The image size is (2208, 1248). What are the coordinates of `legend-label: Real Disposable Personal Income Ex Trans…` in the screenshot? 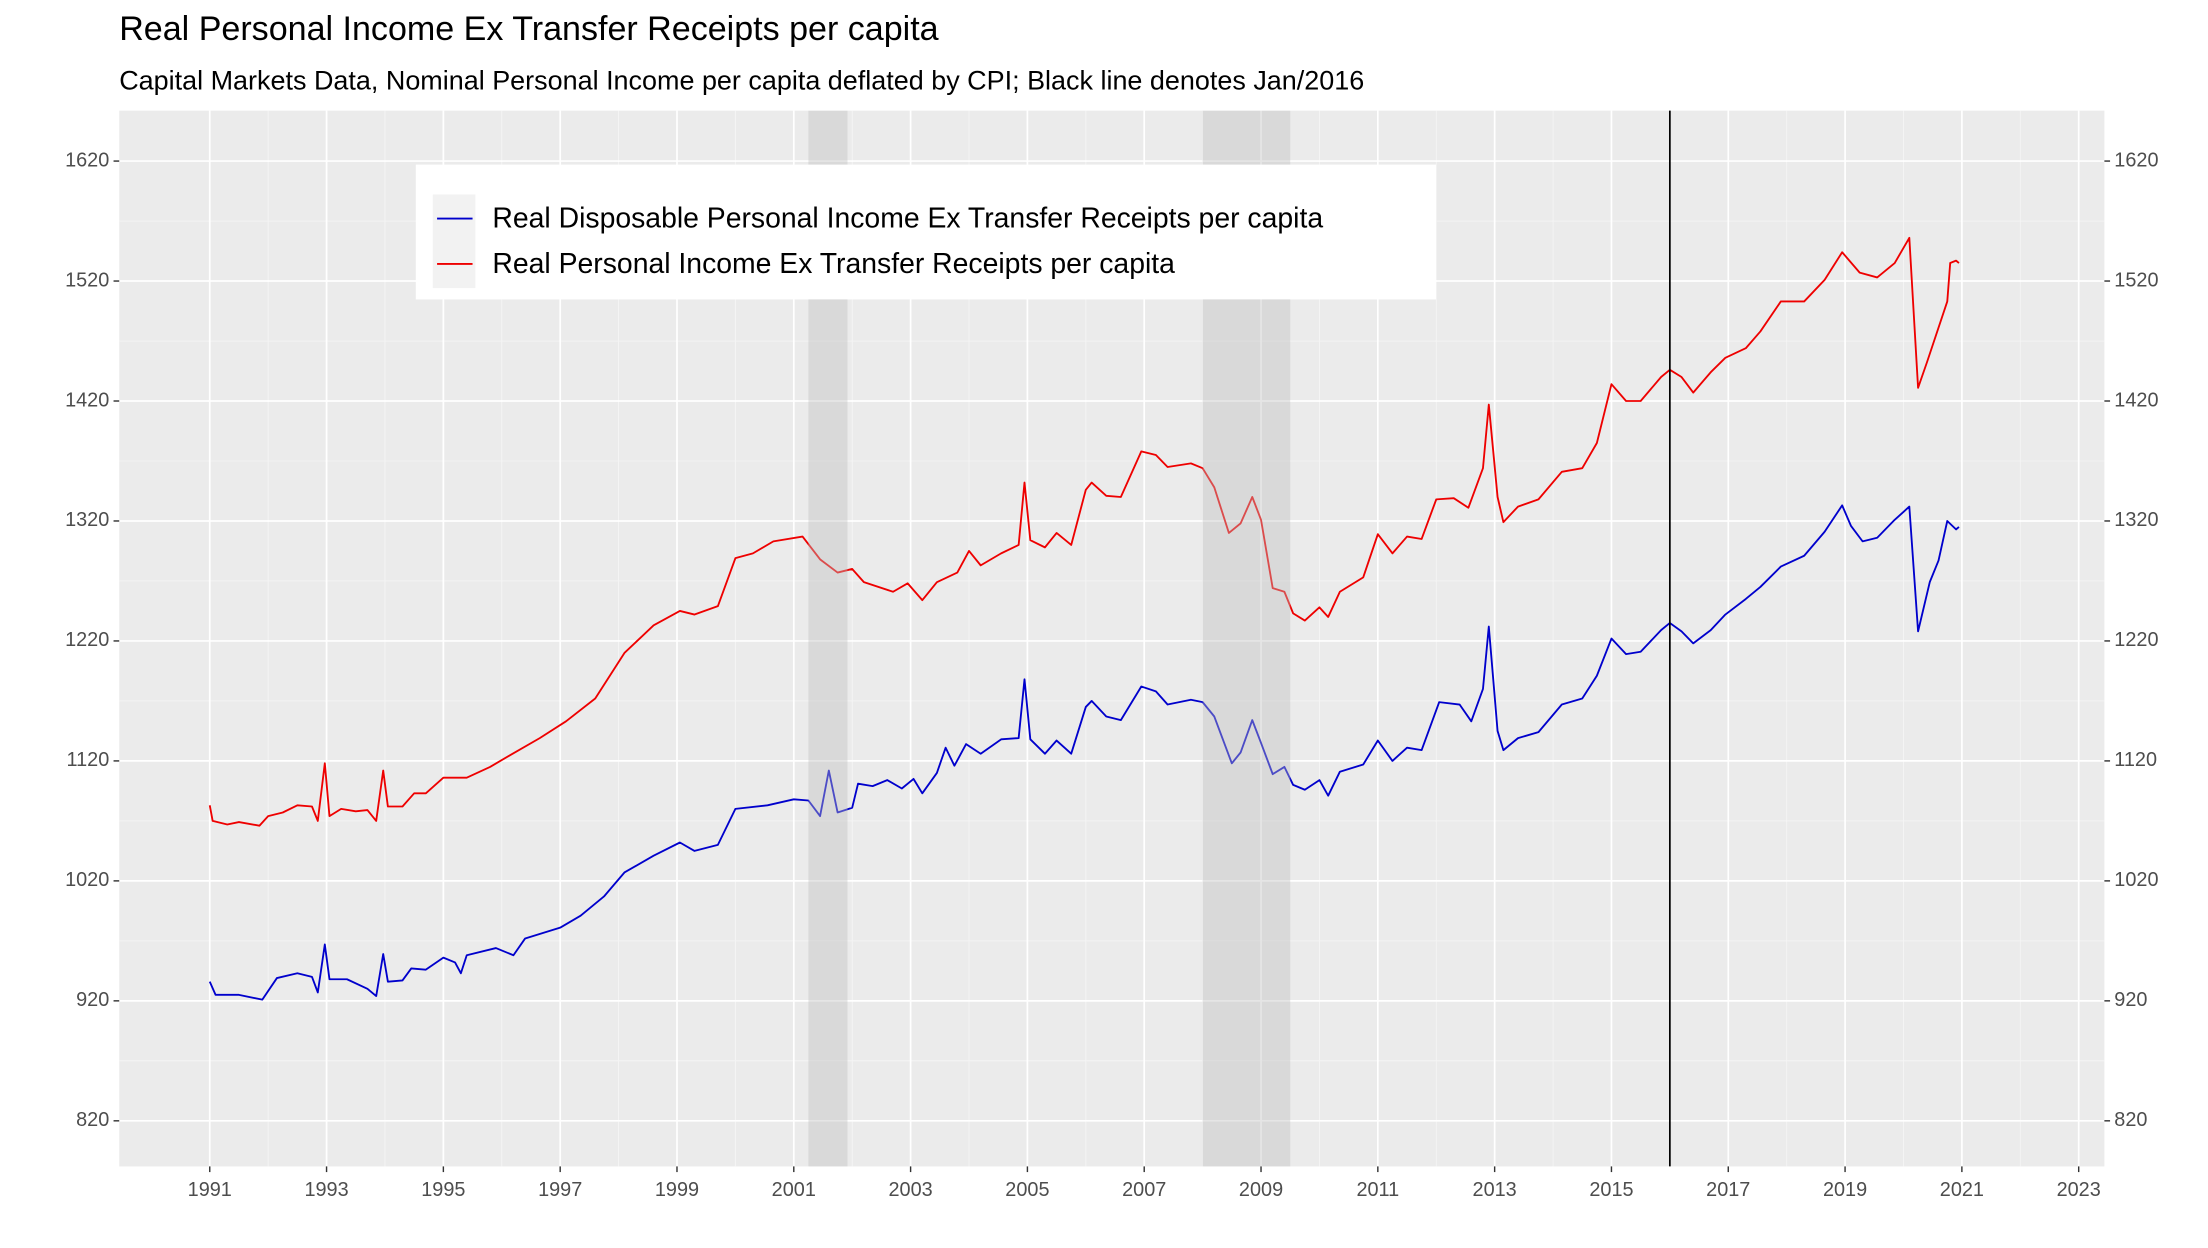 It's located at (907, 218).